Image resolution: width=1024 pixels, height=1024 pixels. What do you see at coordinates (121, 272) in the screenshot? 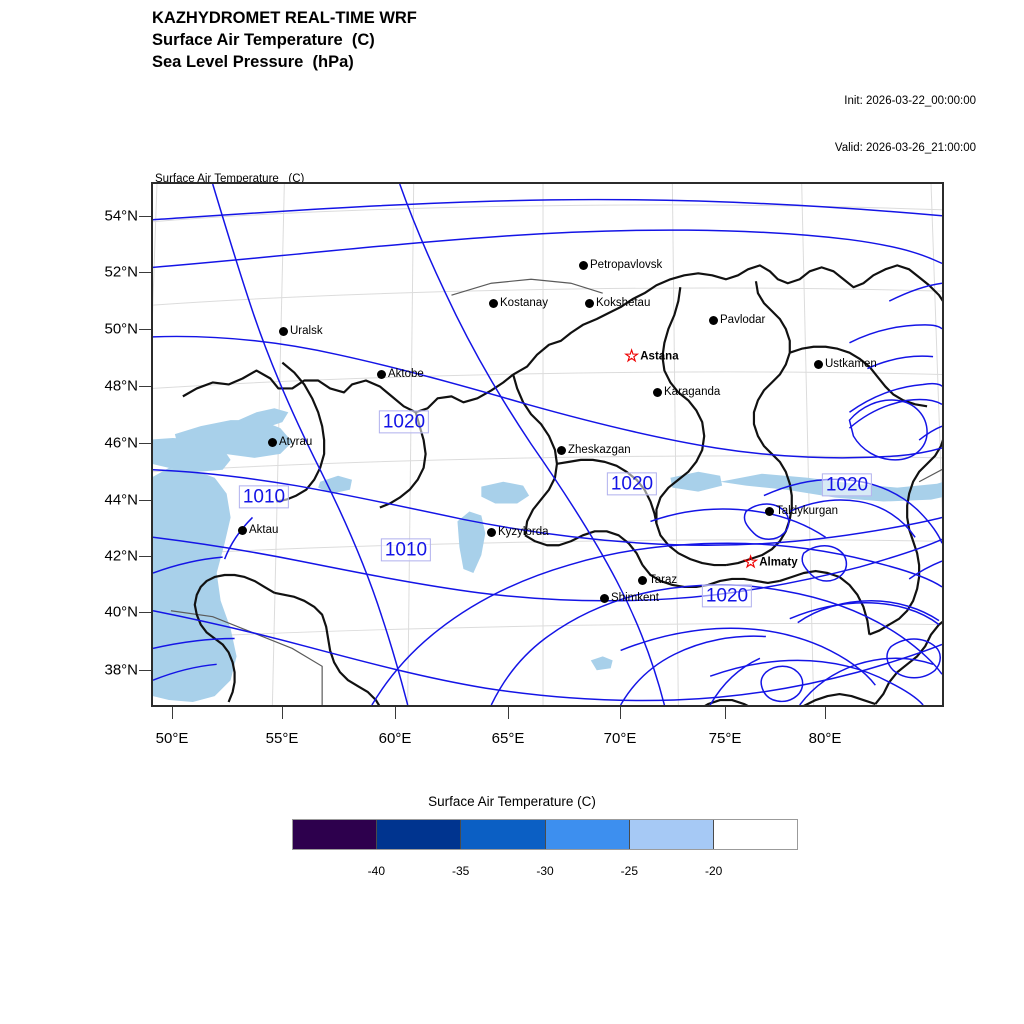
I see `y-tick-label-52: 52°N` at bounding box center [121, 272].